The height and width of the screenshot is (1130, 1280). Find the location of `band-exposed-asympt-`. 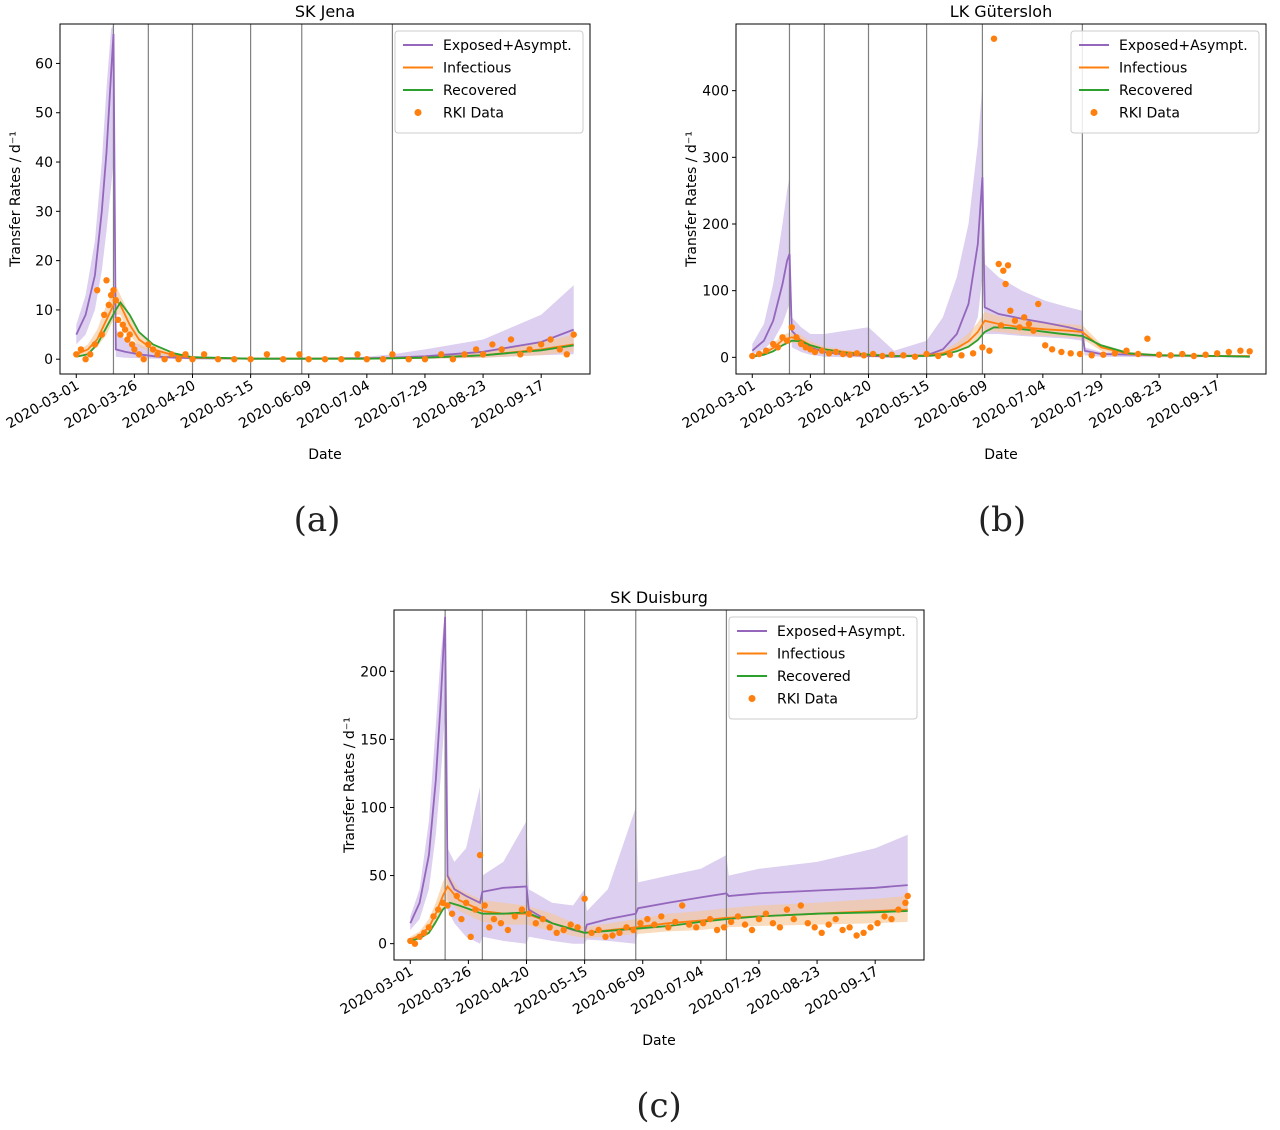

band-exposed-asympt- is located at coordinates (325, 192).